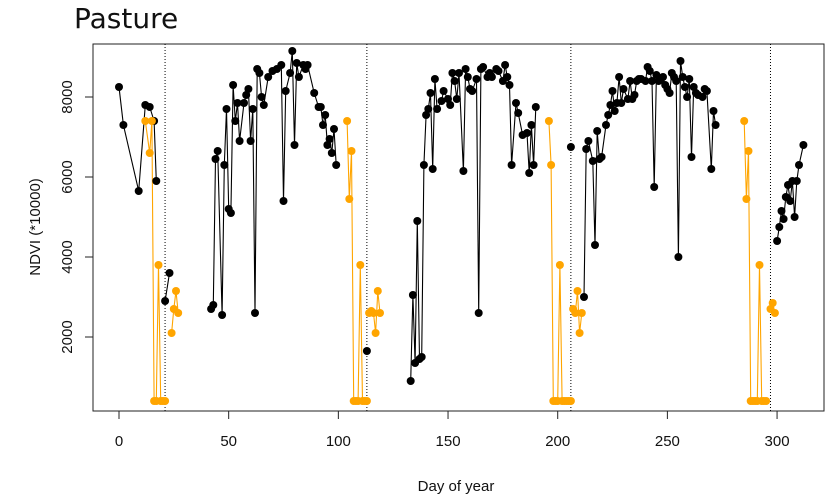  I want to click on x-tick-label: 100, so click(338, 441).